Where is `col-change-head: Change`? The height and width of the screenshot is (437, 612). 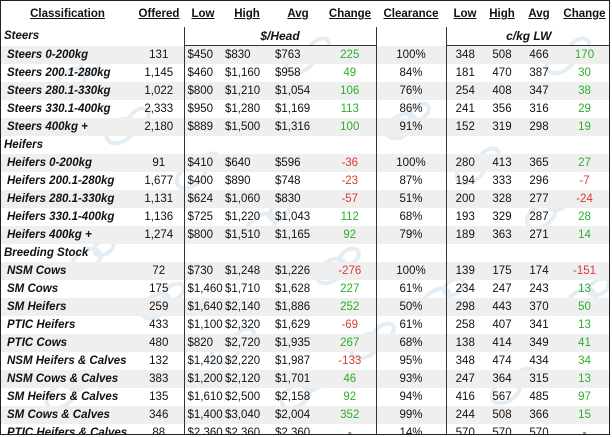
col-change-head: Change is located at coordinates (350, 14).